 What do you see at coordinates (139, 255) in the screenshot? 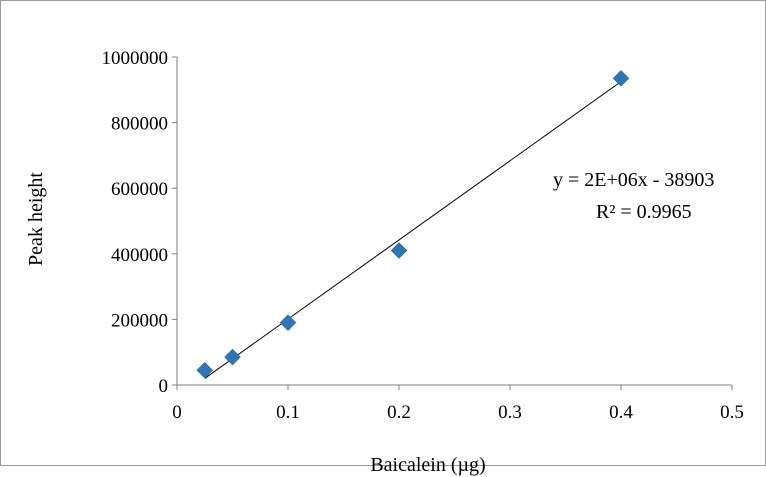
I see `y-tick-label: 400000` at bounding box center [139, 255].